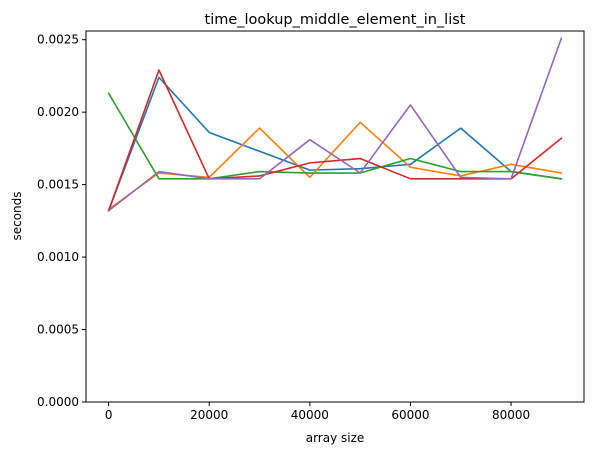 The image size is (593, 455). I want to click on chart-title: time_lookup_middle_element_in_list, so click(335, 20).